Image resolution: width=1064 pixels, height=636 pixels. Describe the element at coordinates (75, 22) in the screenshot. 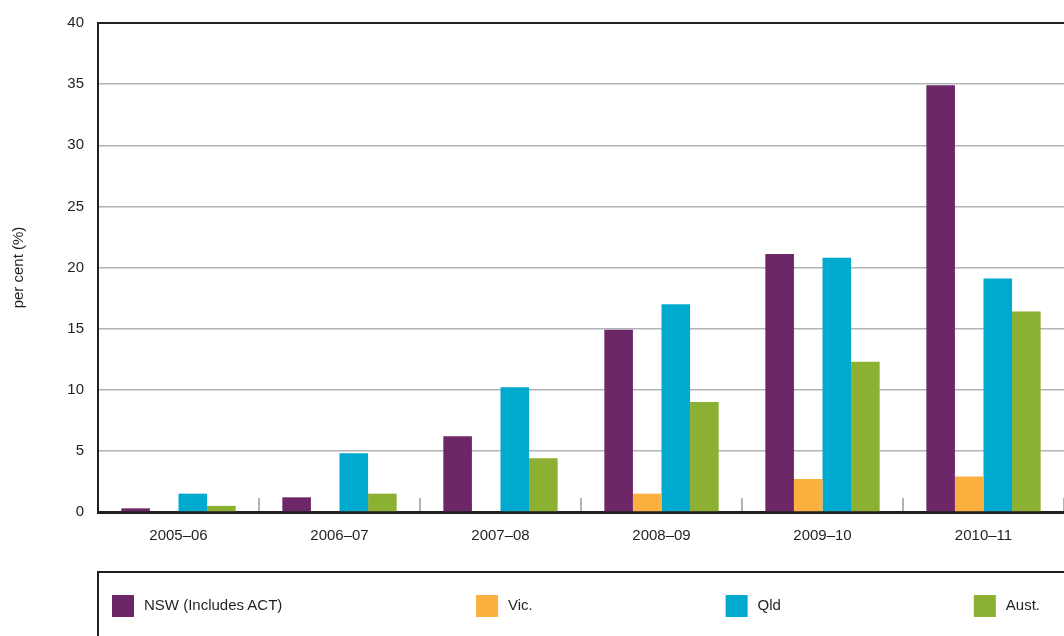

I see `y-tick-label: 40` at that location.